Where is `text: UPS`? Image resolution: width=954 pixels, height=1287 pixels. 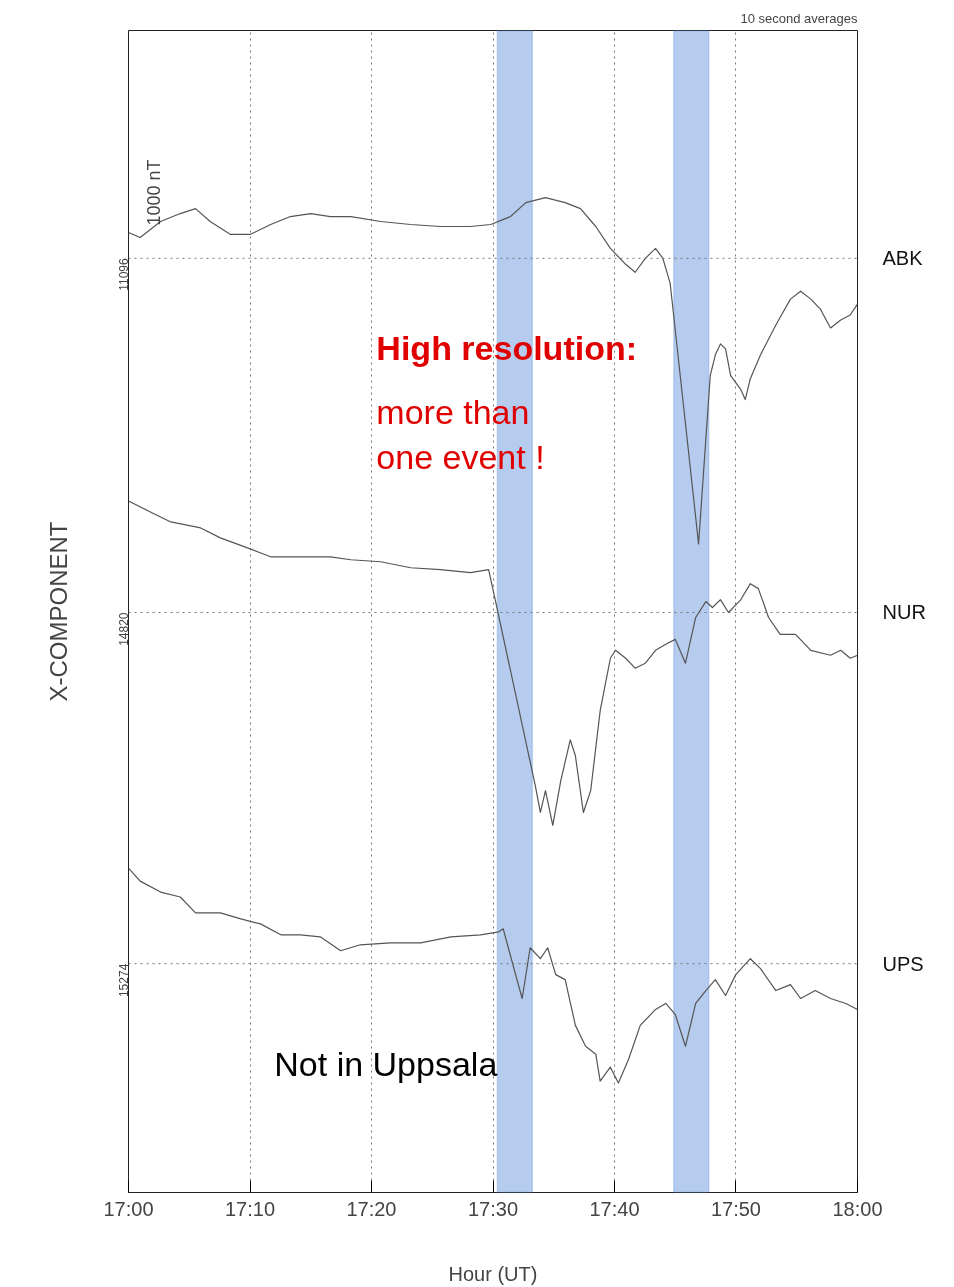 text: UPS is located at coordinates (903, 963).